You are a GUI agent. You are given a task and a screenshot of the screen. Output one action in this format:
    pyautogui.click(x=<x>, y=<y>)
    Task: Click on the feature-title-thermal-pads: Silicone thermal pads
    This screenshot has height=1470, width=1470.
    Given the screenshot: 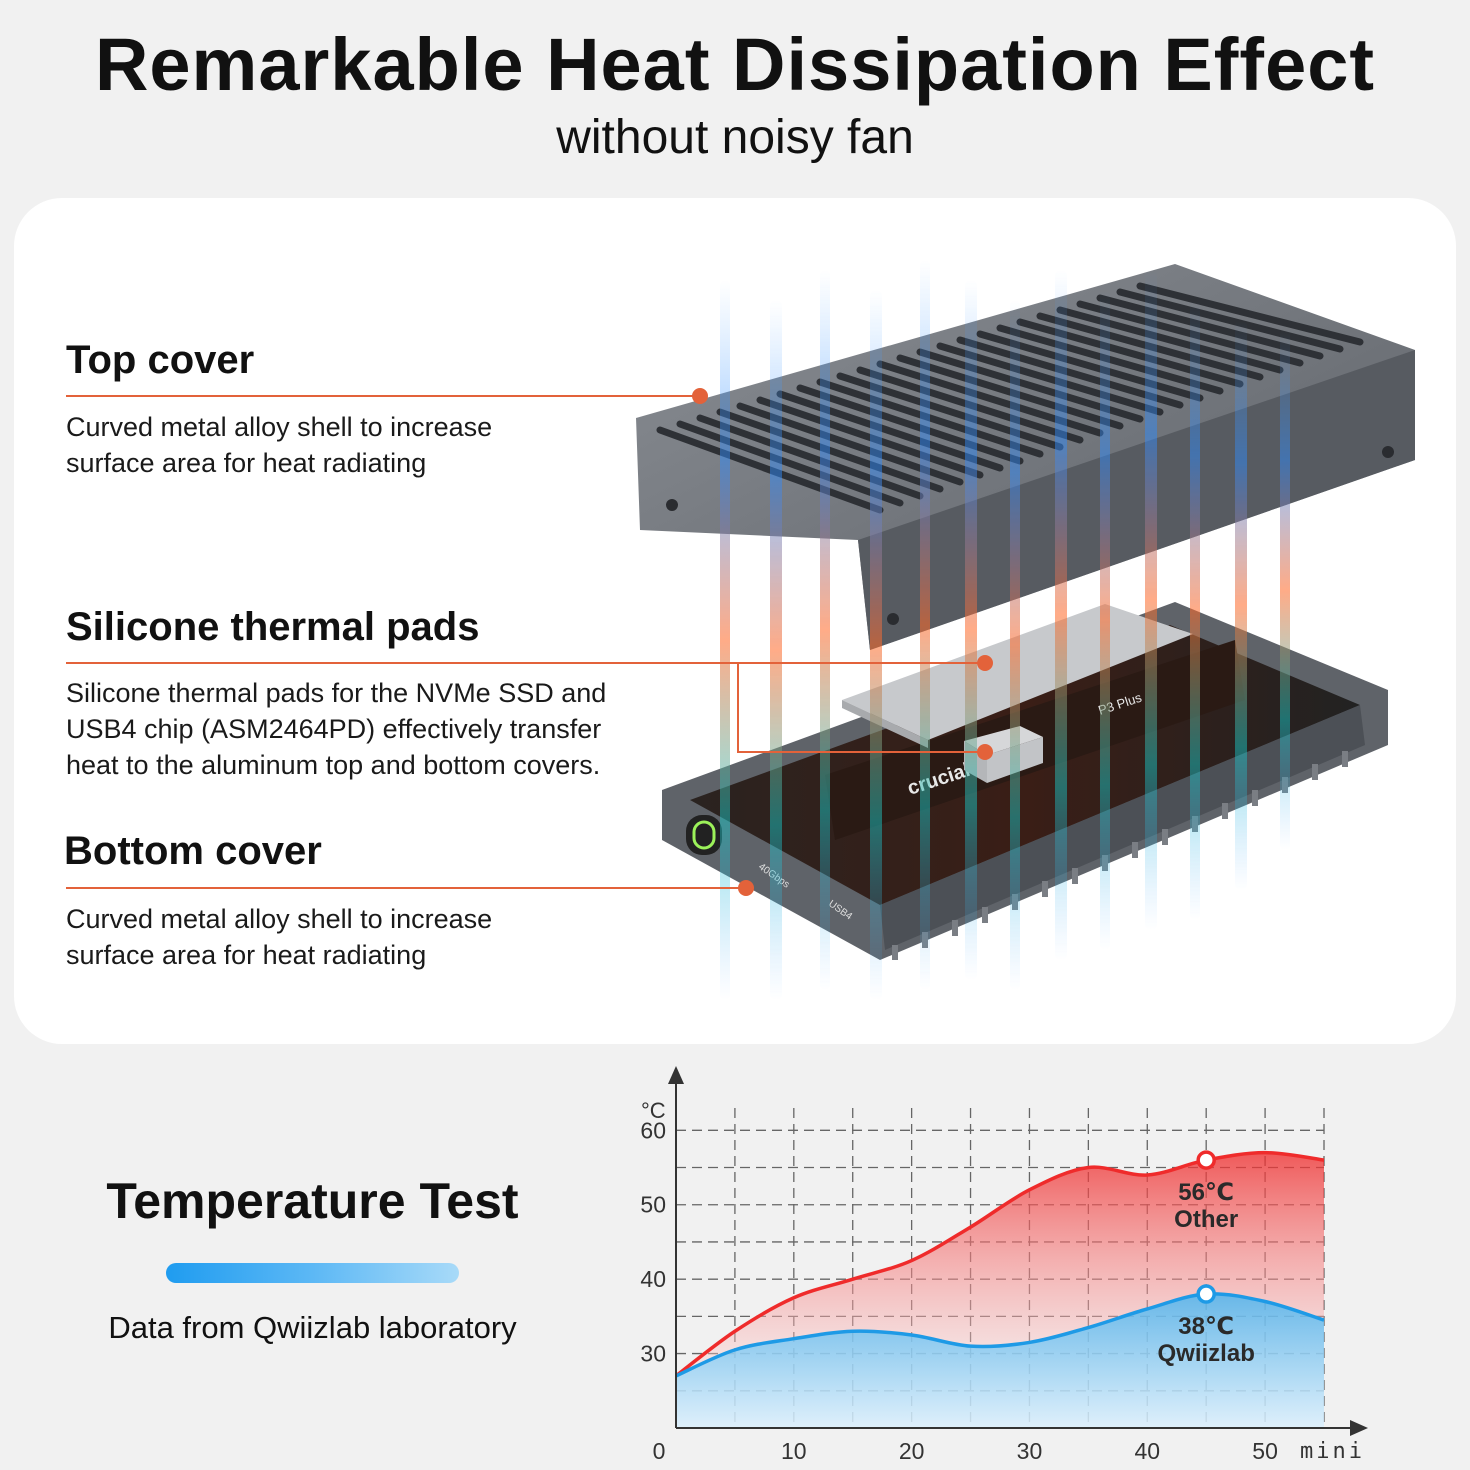 What is the action you would take?
    pyautogui.click(x=273, y=627)
    